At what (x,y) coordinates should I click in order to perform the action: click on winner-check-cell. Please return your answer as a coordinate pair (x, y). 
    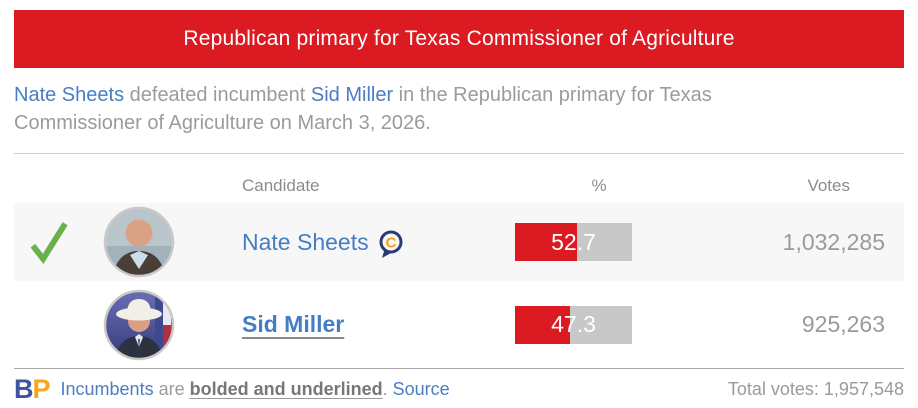
    Looking at the image, I should click on (49, 242).